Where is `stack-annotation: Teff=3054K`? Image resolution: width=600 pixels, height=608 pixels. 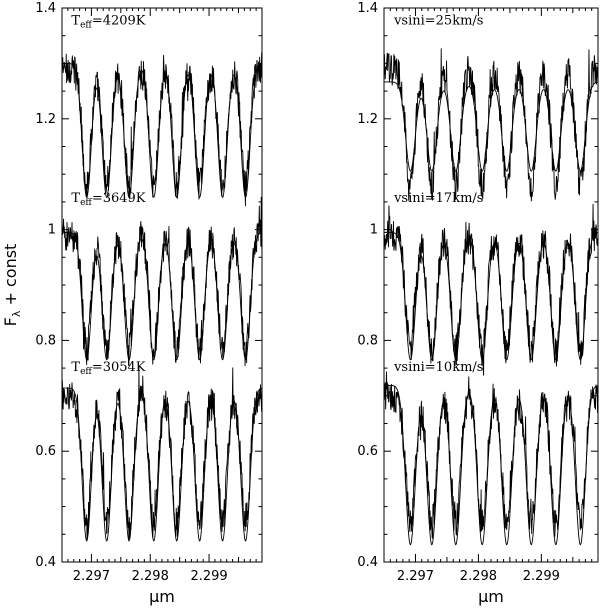
stack-annotation: Teff=3054K is located at coordinates (108, 368).